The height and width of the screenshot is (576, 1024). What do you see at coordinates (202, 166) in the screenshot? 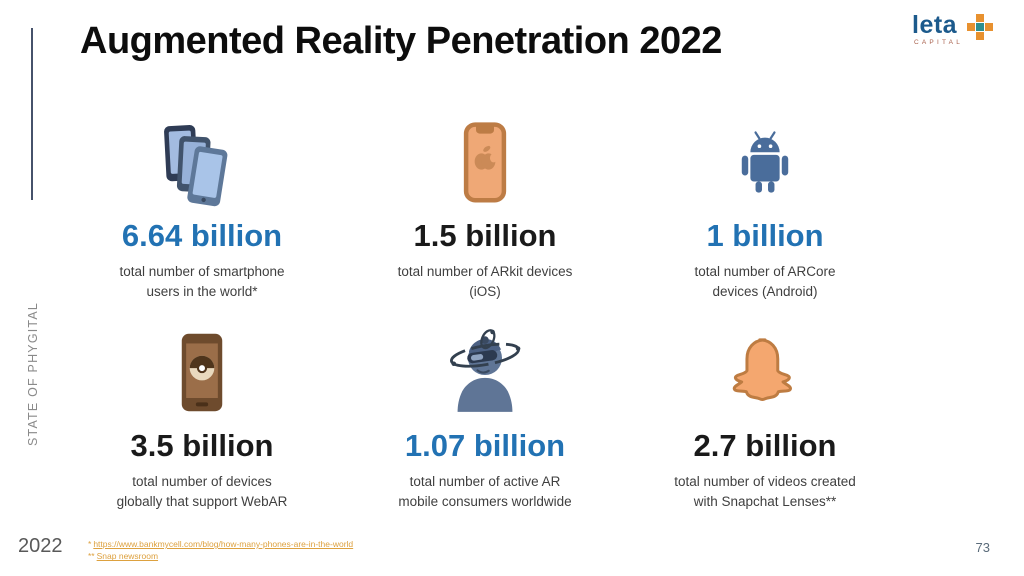
I see `smartphones-icon` at bounding box center [202, 166].